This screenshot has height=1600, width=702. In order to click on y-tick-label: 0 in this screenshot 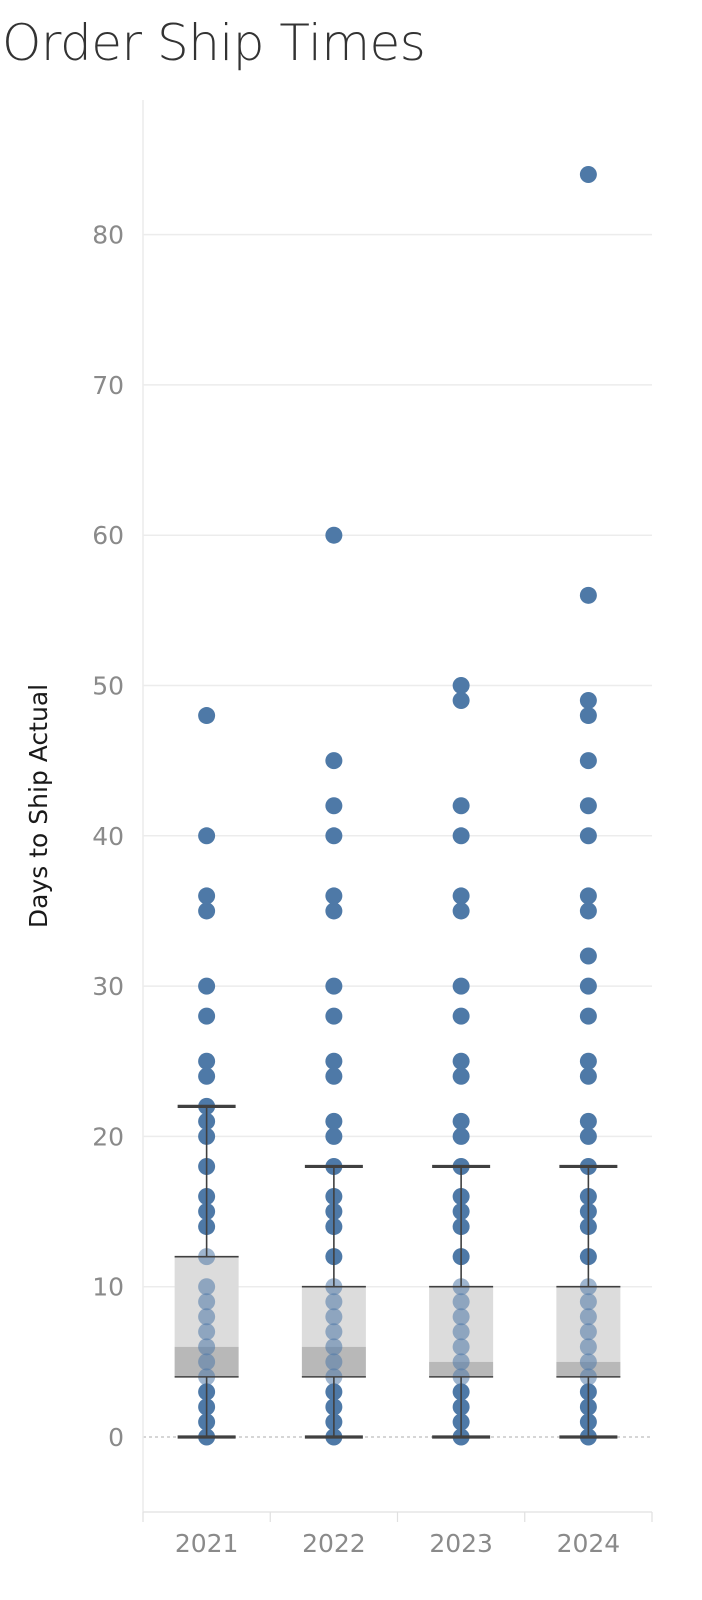, I will do `click(116, 1437)`.